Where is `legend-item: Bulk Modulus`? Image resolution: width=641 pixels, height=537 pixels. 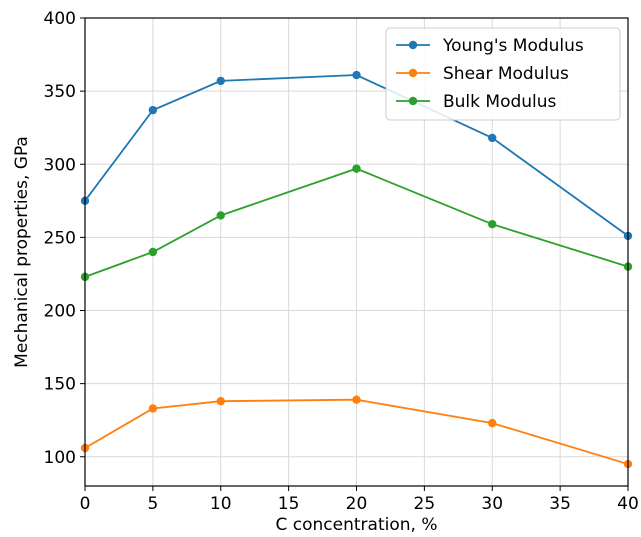
legend-item: Bulk Modulus is located at coordinates (476, 102).